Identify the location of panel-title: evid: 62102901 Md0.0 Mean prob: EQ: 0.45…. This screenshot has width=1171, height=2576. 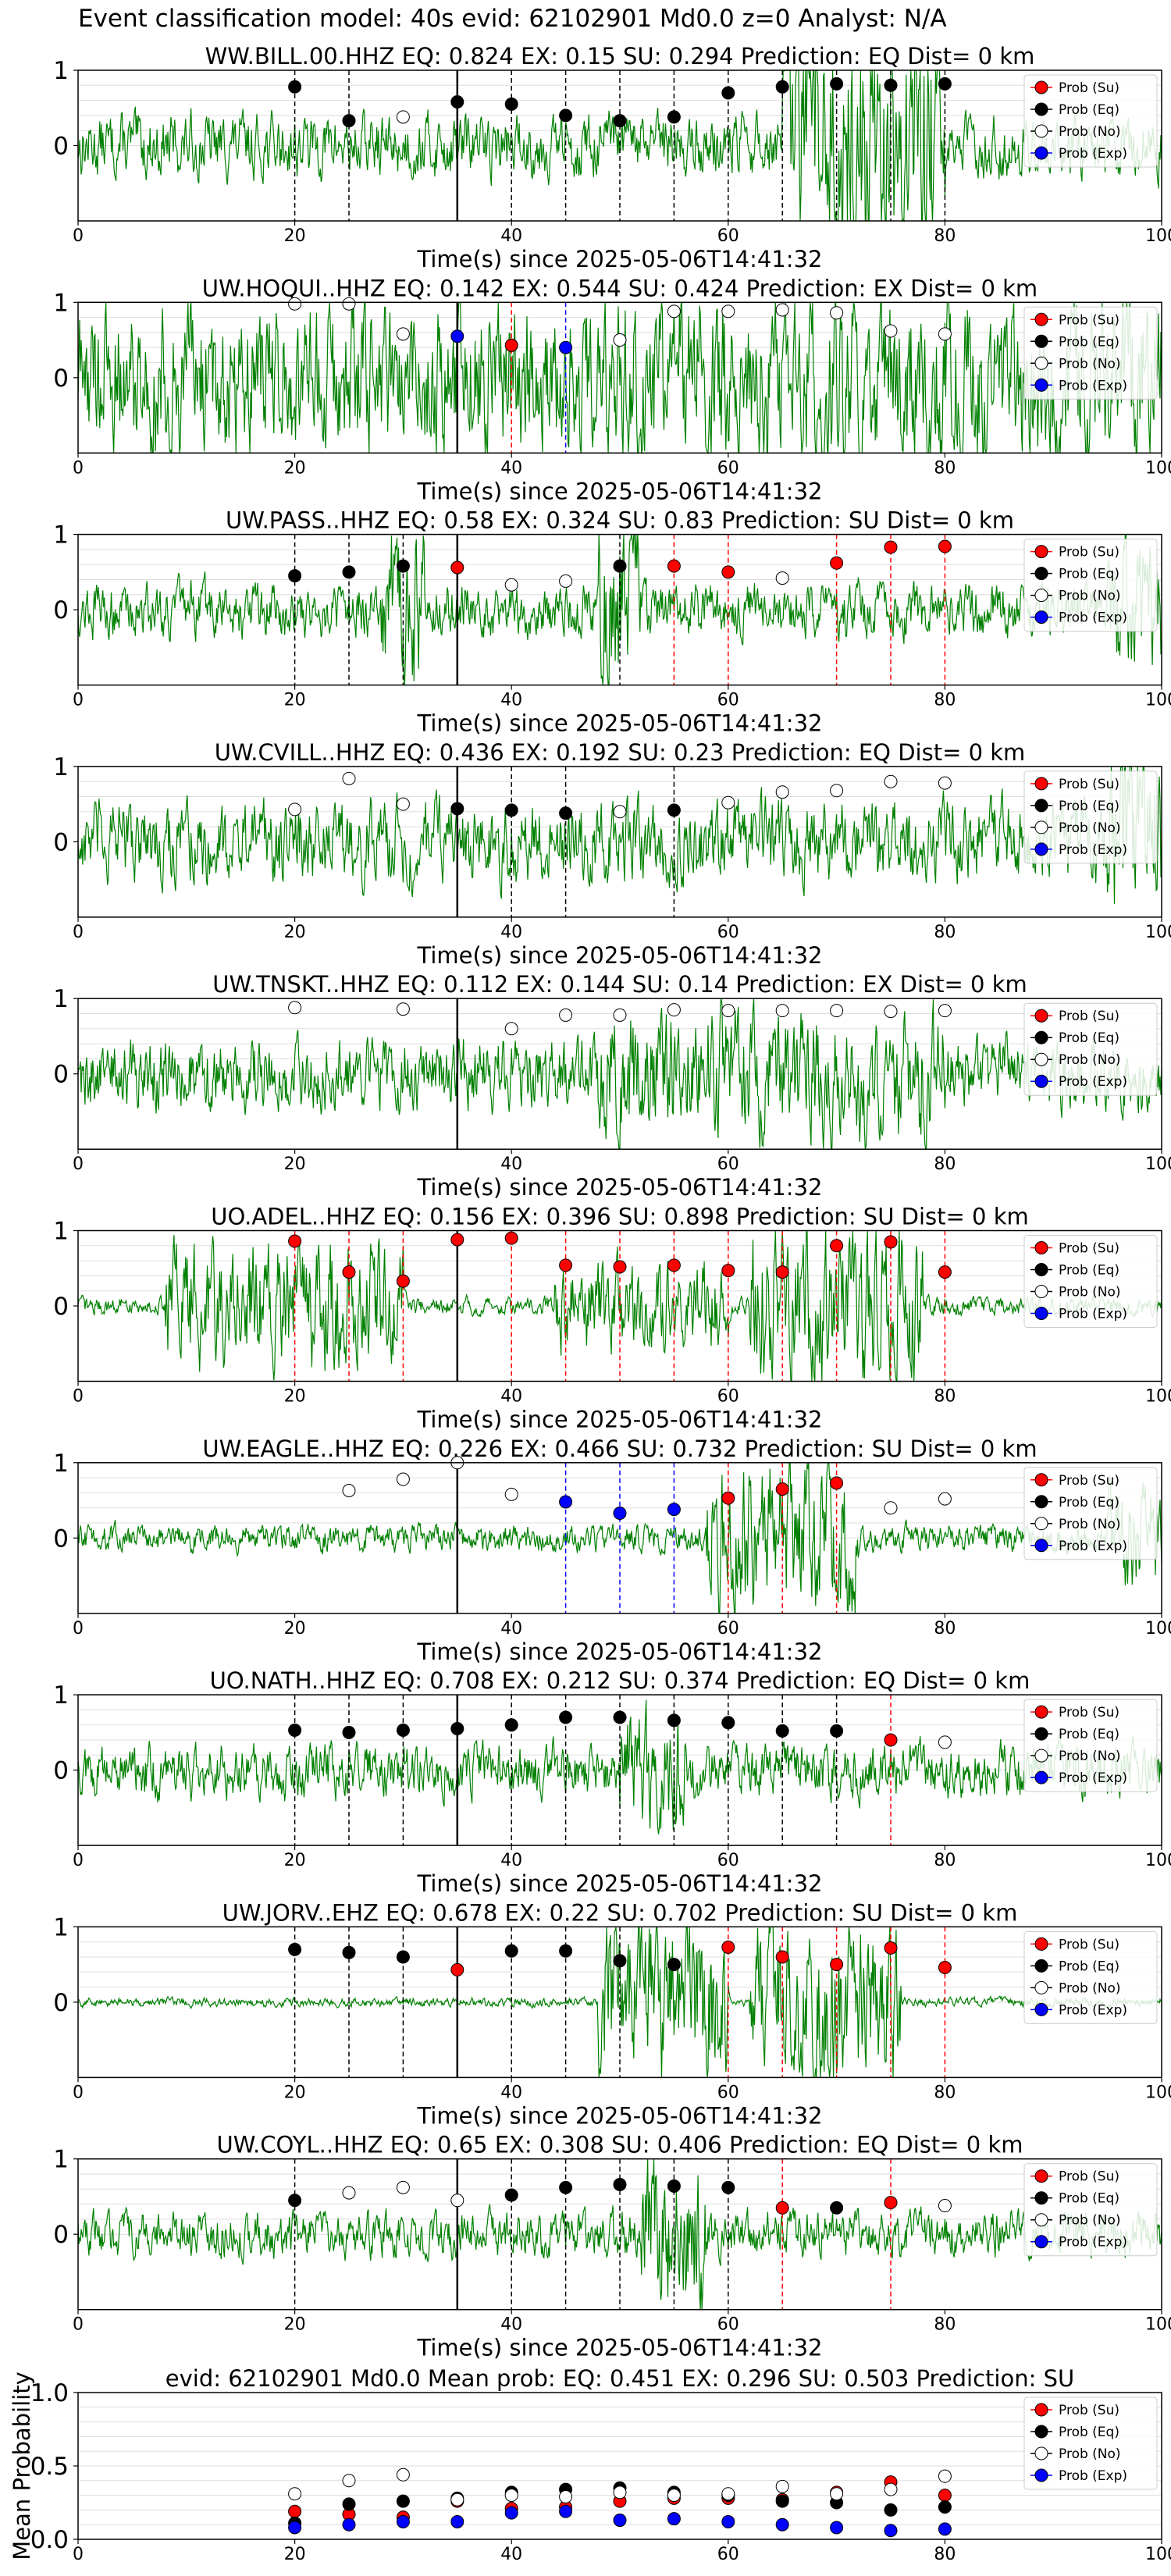
(620, 2378).